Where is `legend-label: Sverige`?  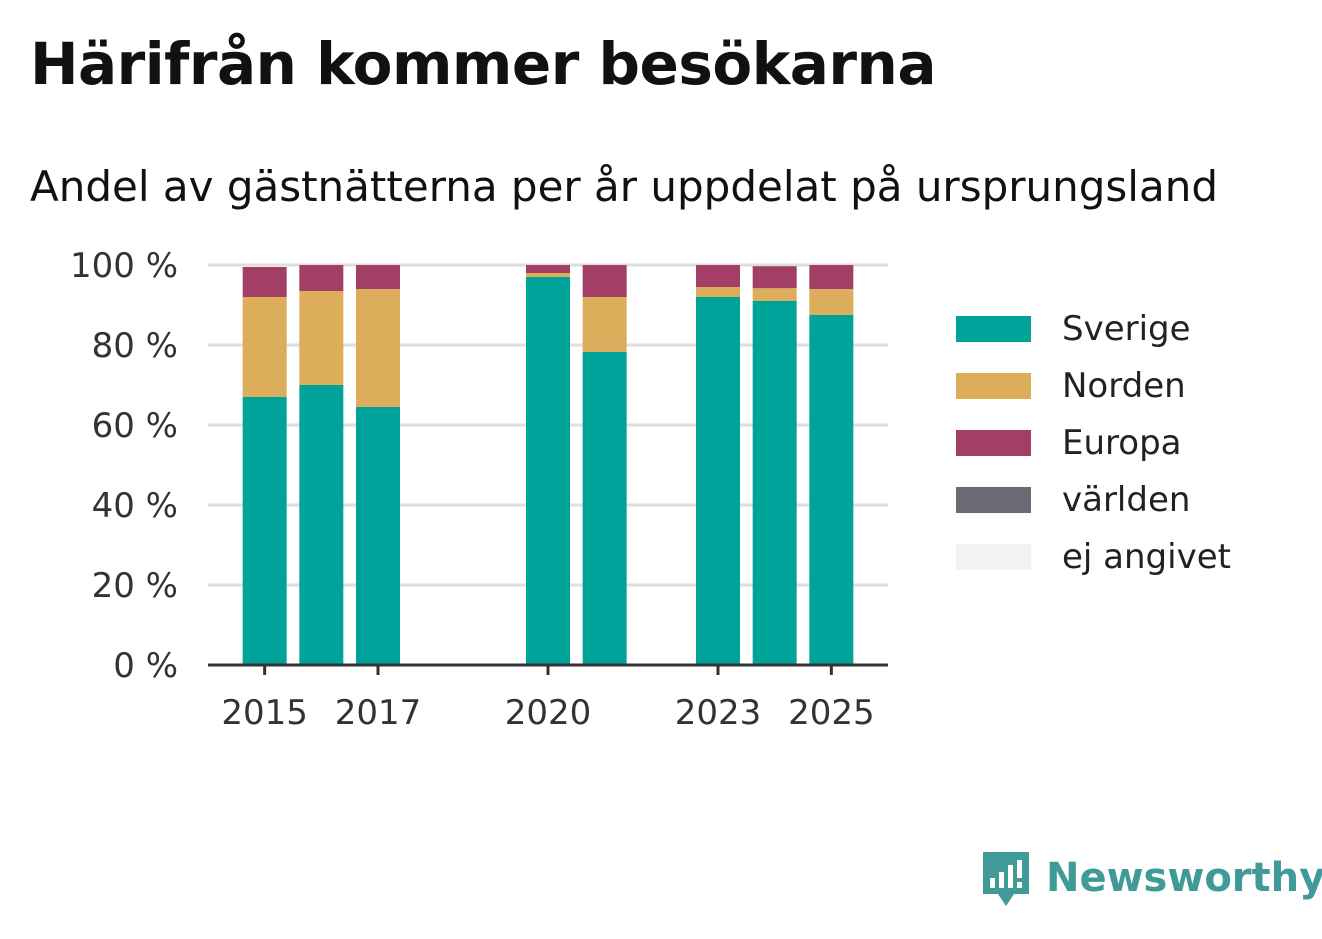 legend-label: Sverige is located at coordinates (1126, 328).